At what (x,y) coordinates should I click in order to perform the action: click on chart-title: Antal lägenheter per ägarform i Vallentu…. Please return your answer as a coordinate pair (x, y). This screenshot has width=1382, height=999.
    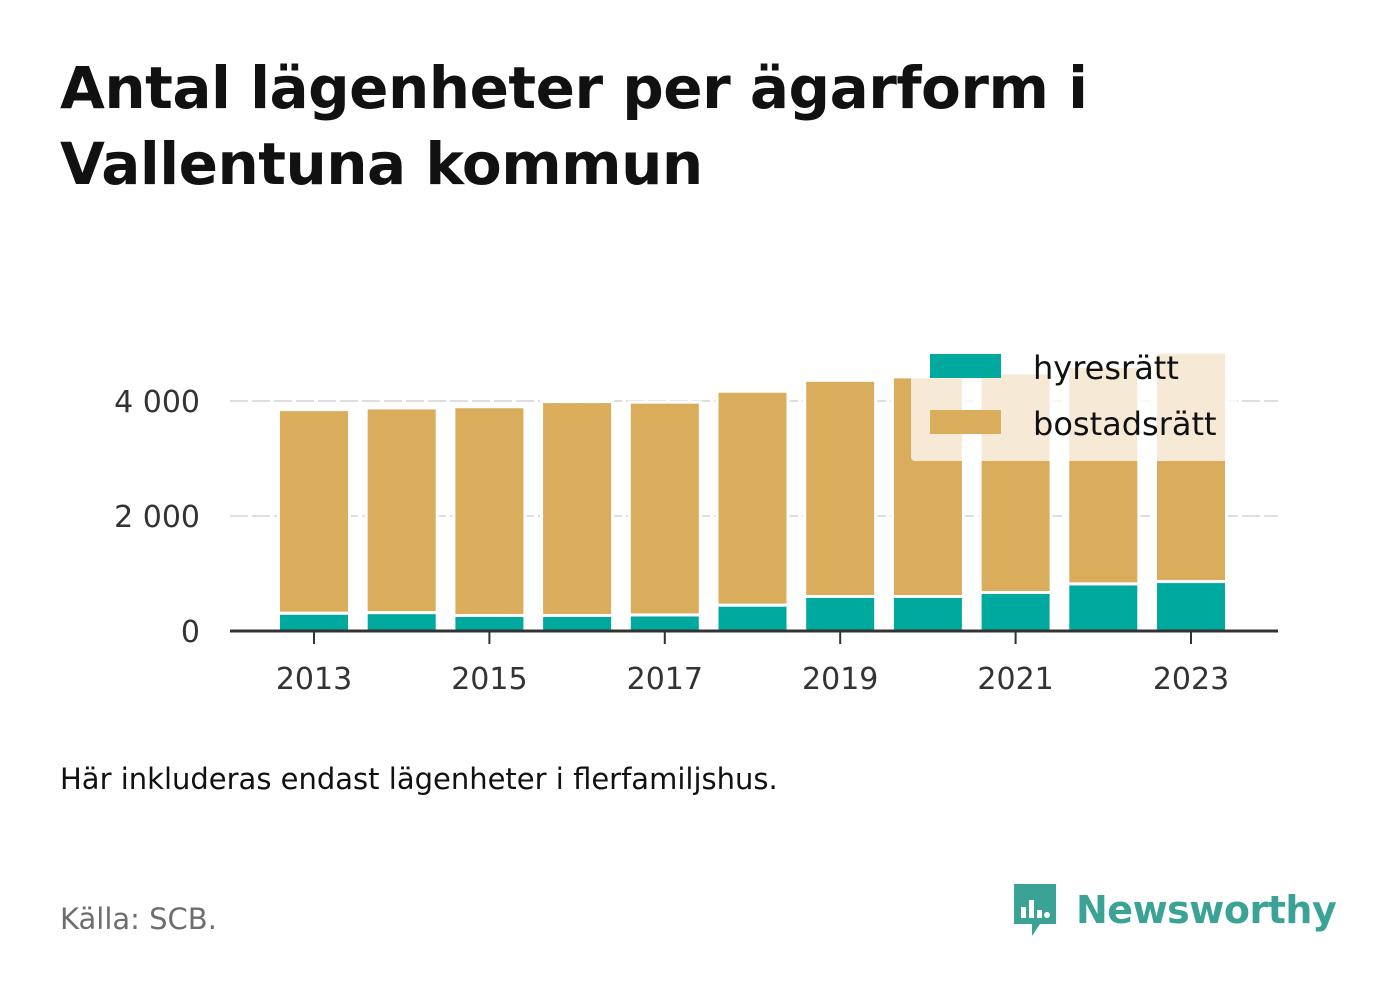
    Looking at the image, I should click on (574, 126).